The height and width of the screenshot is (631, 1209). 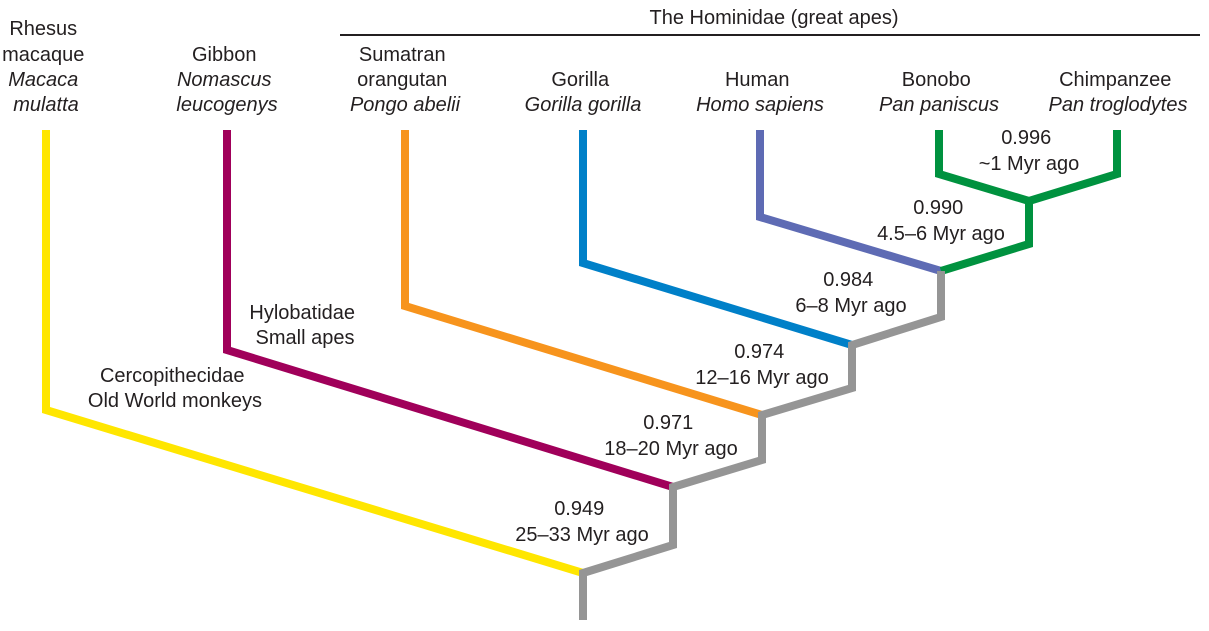 I want to click on gibbon-latin-1: Nomascus, so click(x=224, y=80).